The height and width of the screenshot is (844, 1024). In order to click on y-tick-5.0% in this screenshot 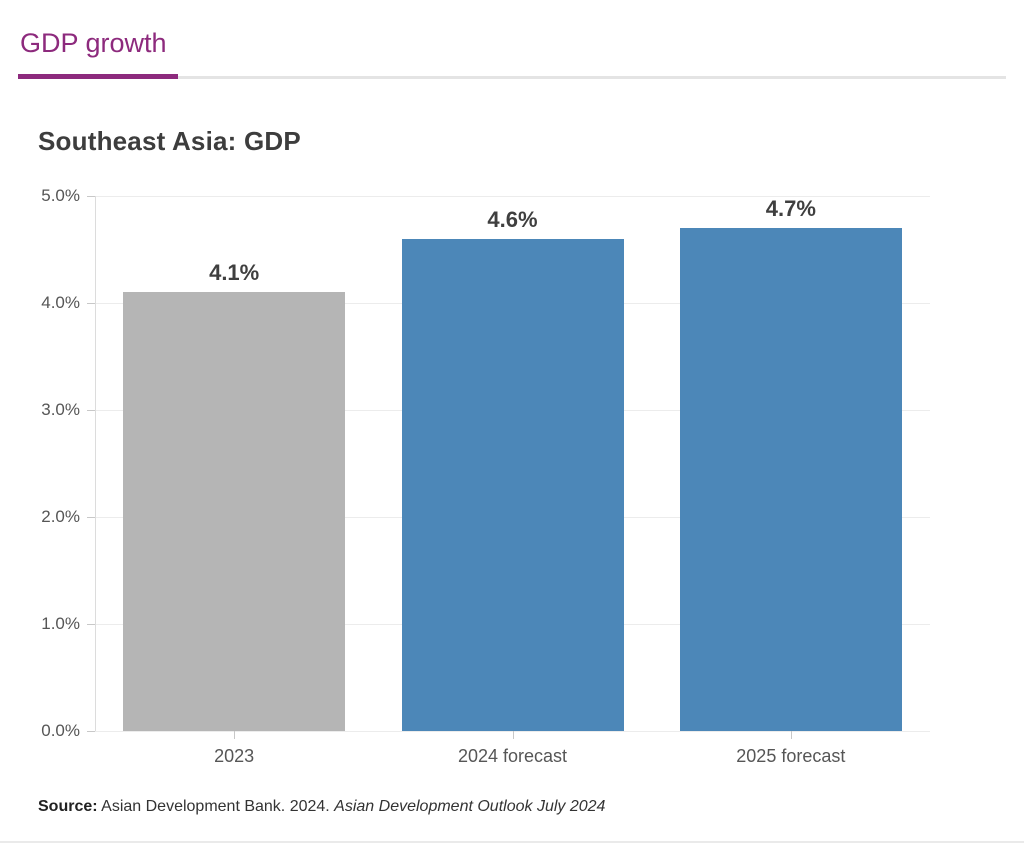, I will do `click(91, 196)`.